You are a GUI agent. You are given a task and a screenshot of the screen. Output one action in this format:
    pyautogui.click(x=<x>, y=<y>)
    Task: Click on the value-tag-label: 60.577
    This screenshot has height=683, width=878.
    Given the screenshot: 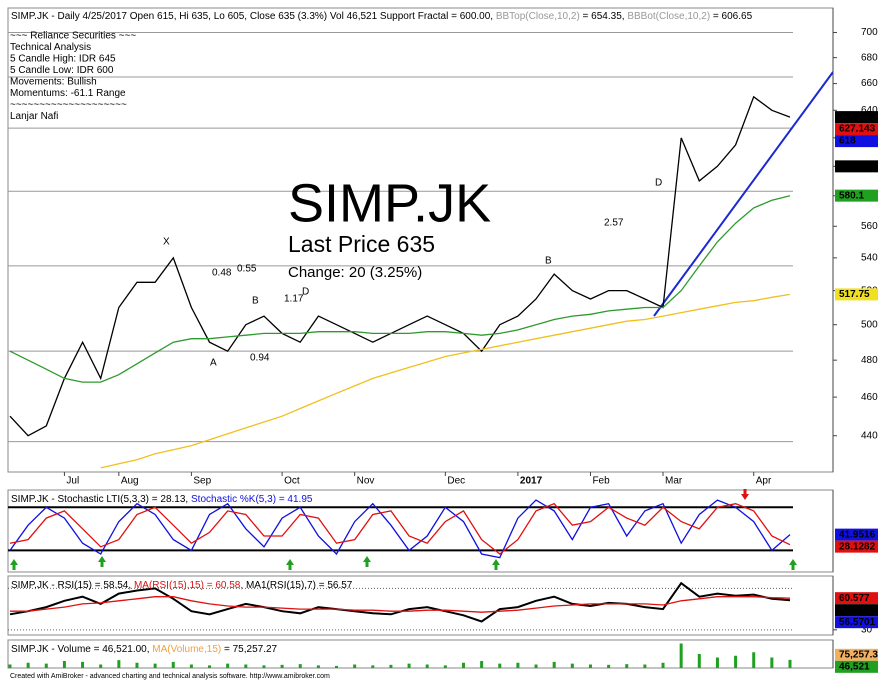 What is the action you would take?
    pyautogui.click(x=854, y=598)
    